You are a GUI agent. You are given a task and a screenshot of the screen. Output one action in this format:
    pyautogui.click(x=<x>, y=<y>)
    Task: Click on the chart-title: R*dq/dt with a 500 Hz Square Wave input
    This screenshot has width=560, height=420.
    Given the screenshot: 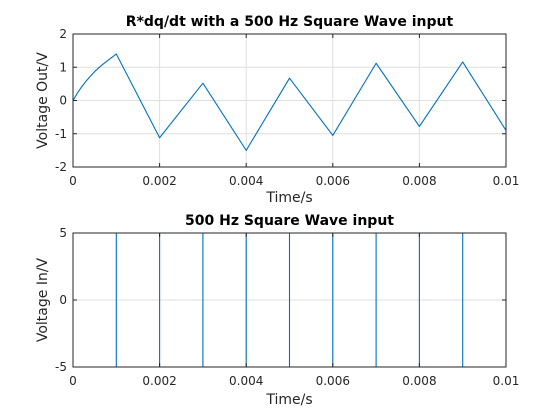 What is the action you would take?
    pyautogui.click(x=290, y=22)
    